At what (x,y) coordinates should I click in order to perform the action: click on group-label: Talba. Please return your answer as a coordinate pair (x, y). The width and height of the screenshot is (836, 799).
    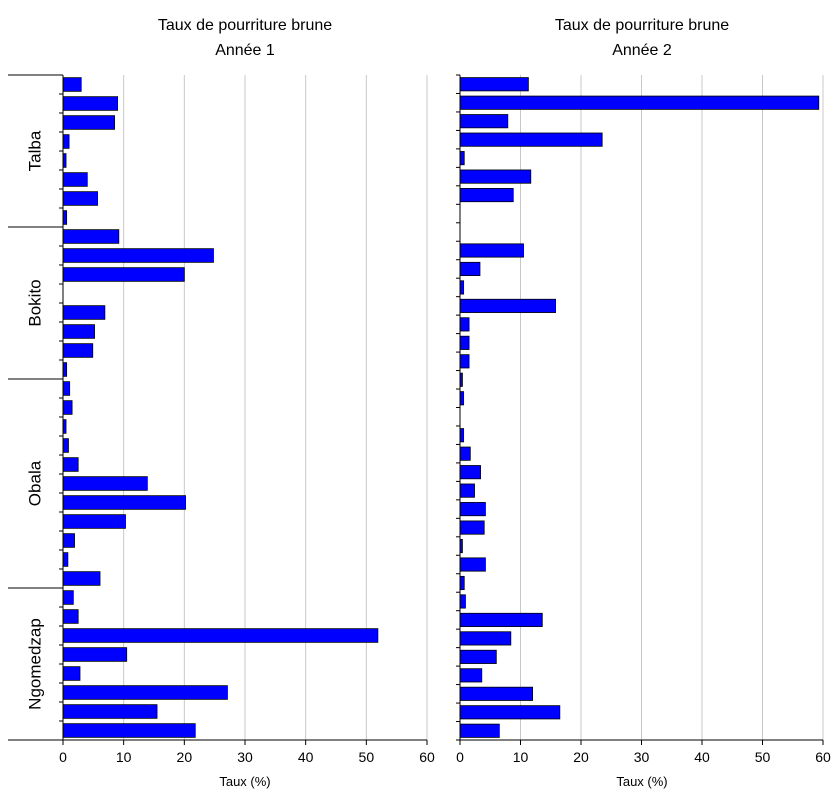
    Looking at the image, I should click on (34, 150).